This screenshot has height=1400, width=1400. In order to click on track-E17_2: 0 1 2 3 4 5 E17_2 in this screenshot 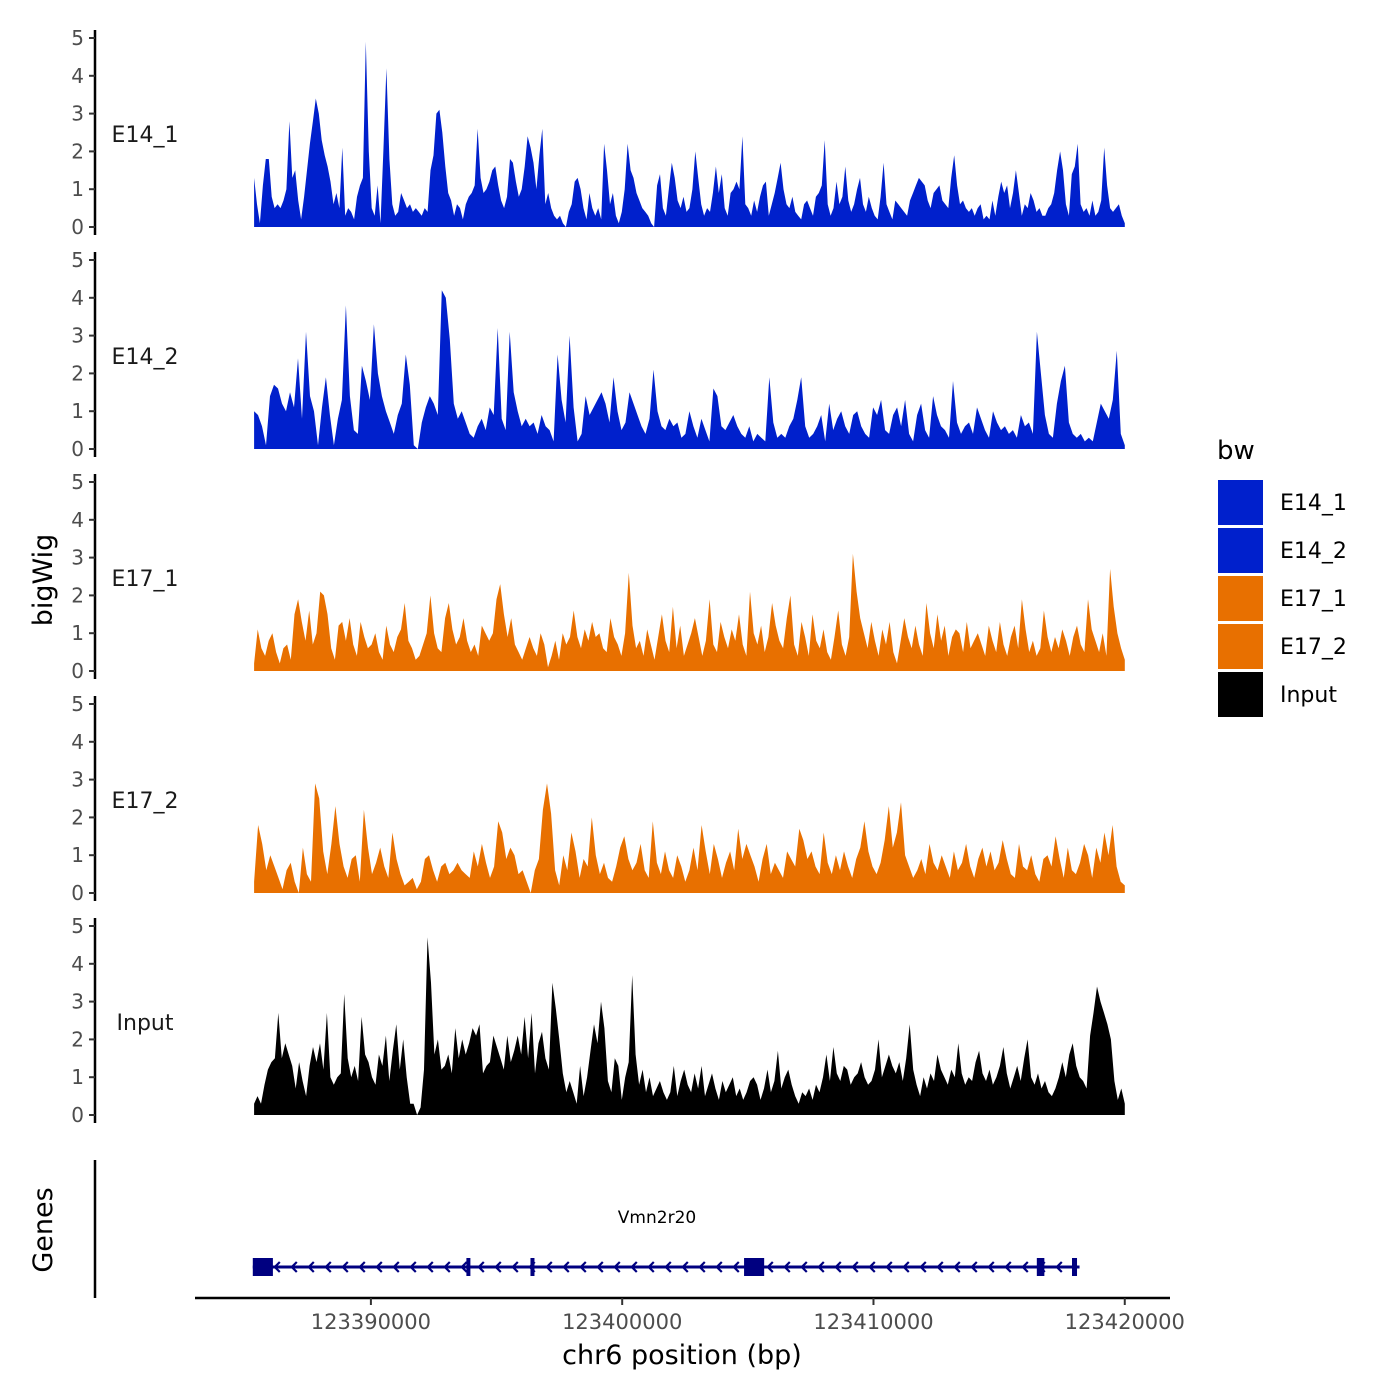, I will do `click(598, 798)`.